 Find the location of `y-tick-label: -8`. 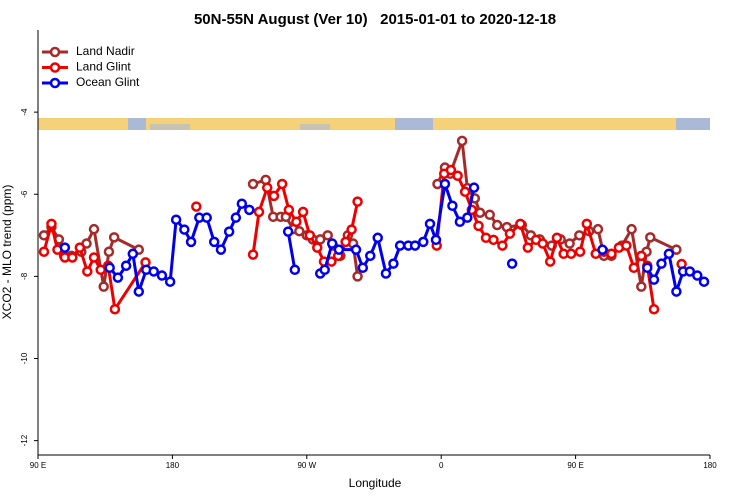

y-tick-label: -8 is located at coordinates (24, 276).